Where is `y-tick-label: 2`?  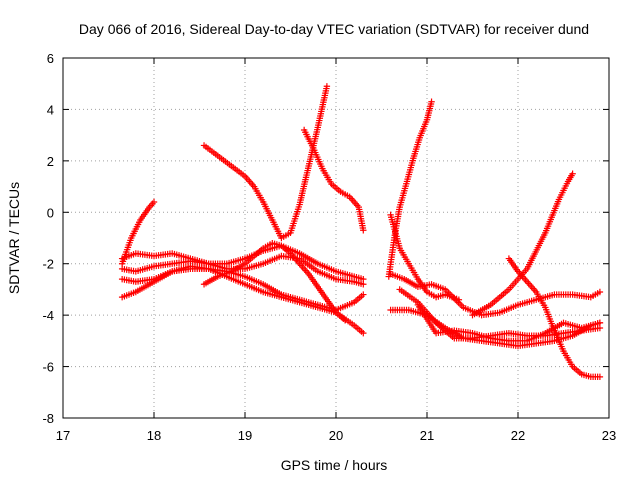
y-tick-label: 2 is located at coordinates (50, 161).